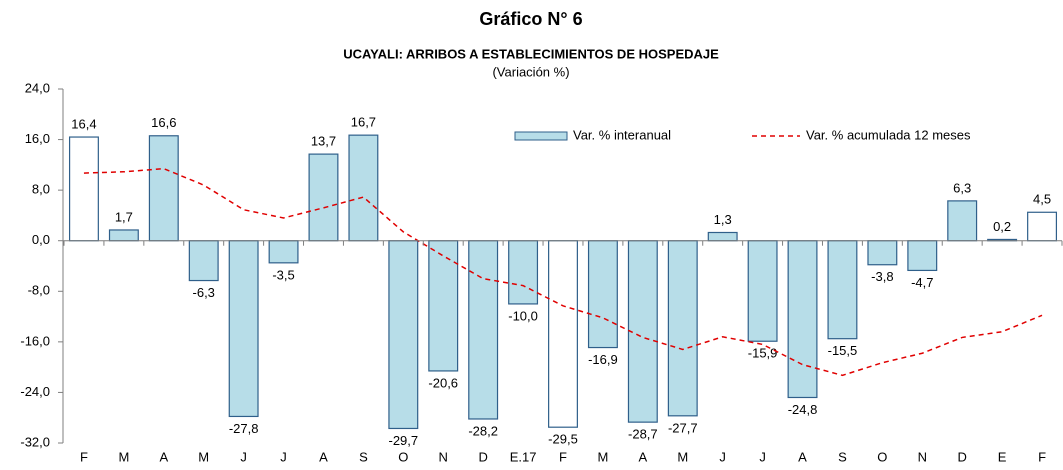  What do you see at coordinates (41, 189) in the screenshot?
I see `y-tick-label: 8,0` at bounding box center [41, 189].